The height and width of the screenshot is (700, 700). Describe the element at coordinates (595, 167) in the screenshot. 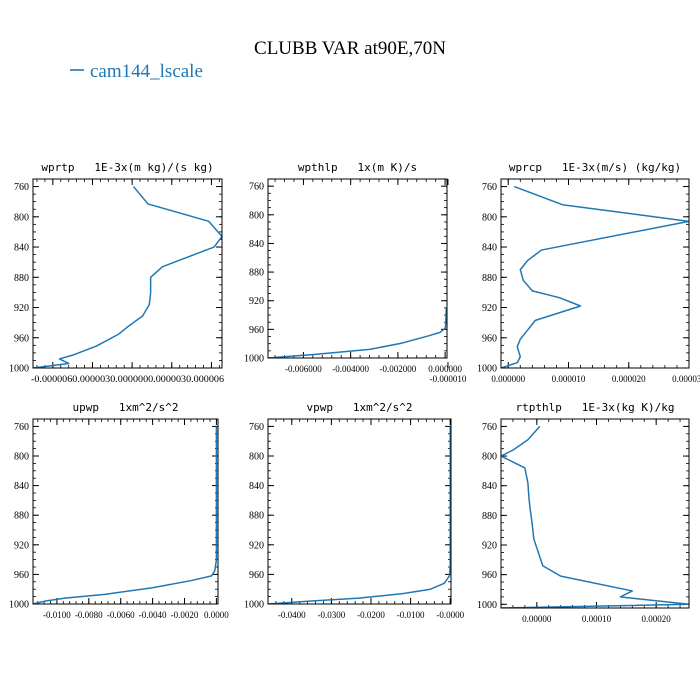

I see `panel-title: wprcp 1E-3x(m/s) (kg/kg)` at that location.